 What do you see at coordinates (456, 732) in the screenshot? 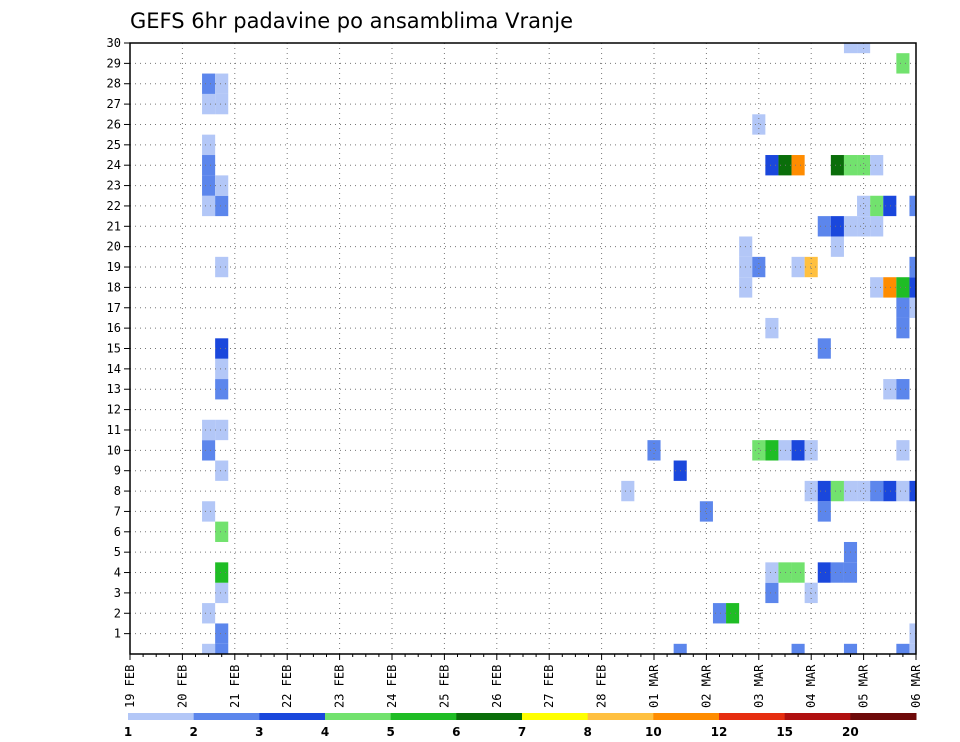
I see `colorbar-label: 6` at bounding box center [456, 732].